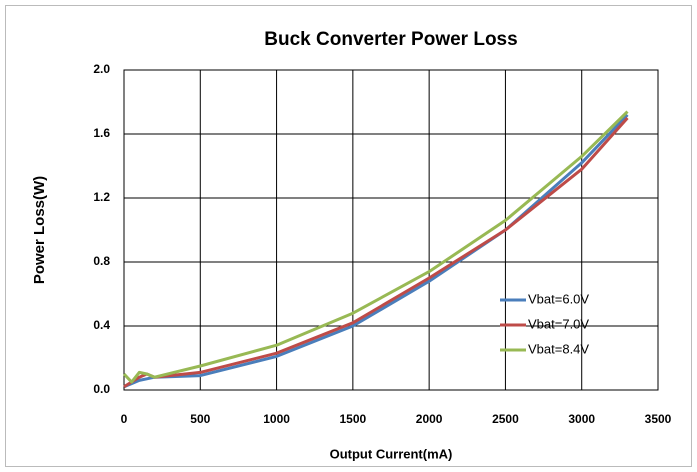 This screenshot has height=472, width=697. I want to click on x-tick-label: 3000, so click(581, 419).